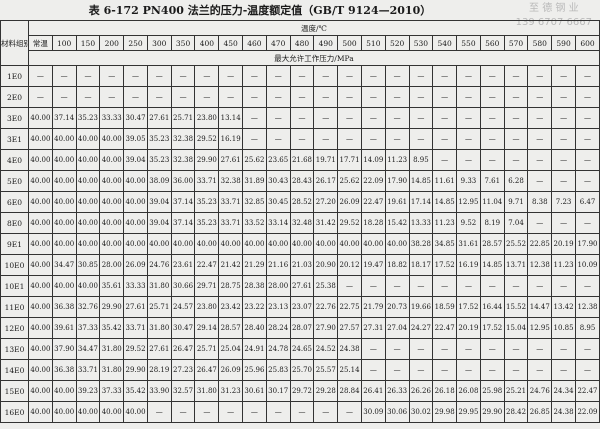 This screenshot has width=600, height=429. I want to click on value-cell: 22.76, so click(326, 307).